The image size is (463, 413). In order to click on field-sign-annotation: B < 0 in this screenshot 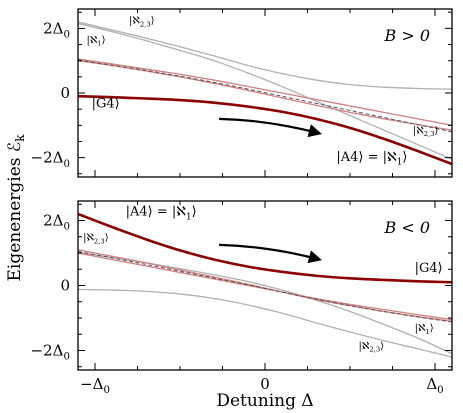, I will do `click(406, 227)`.